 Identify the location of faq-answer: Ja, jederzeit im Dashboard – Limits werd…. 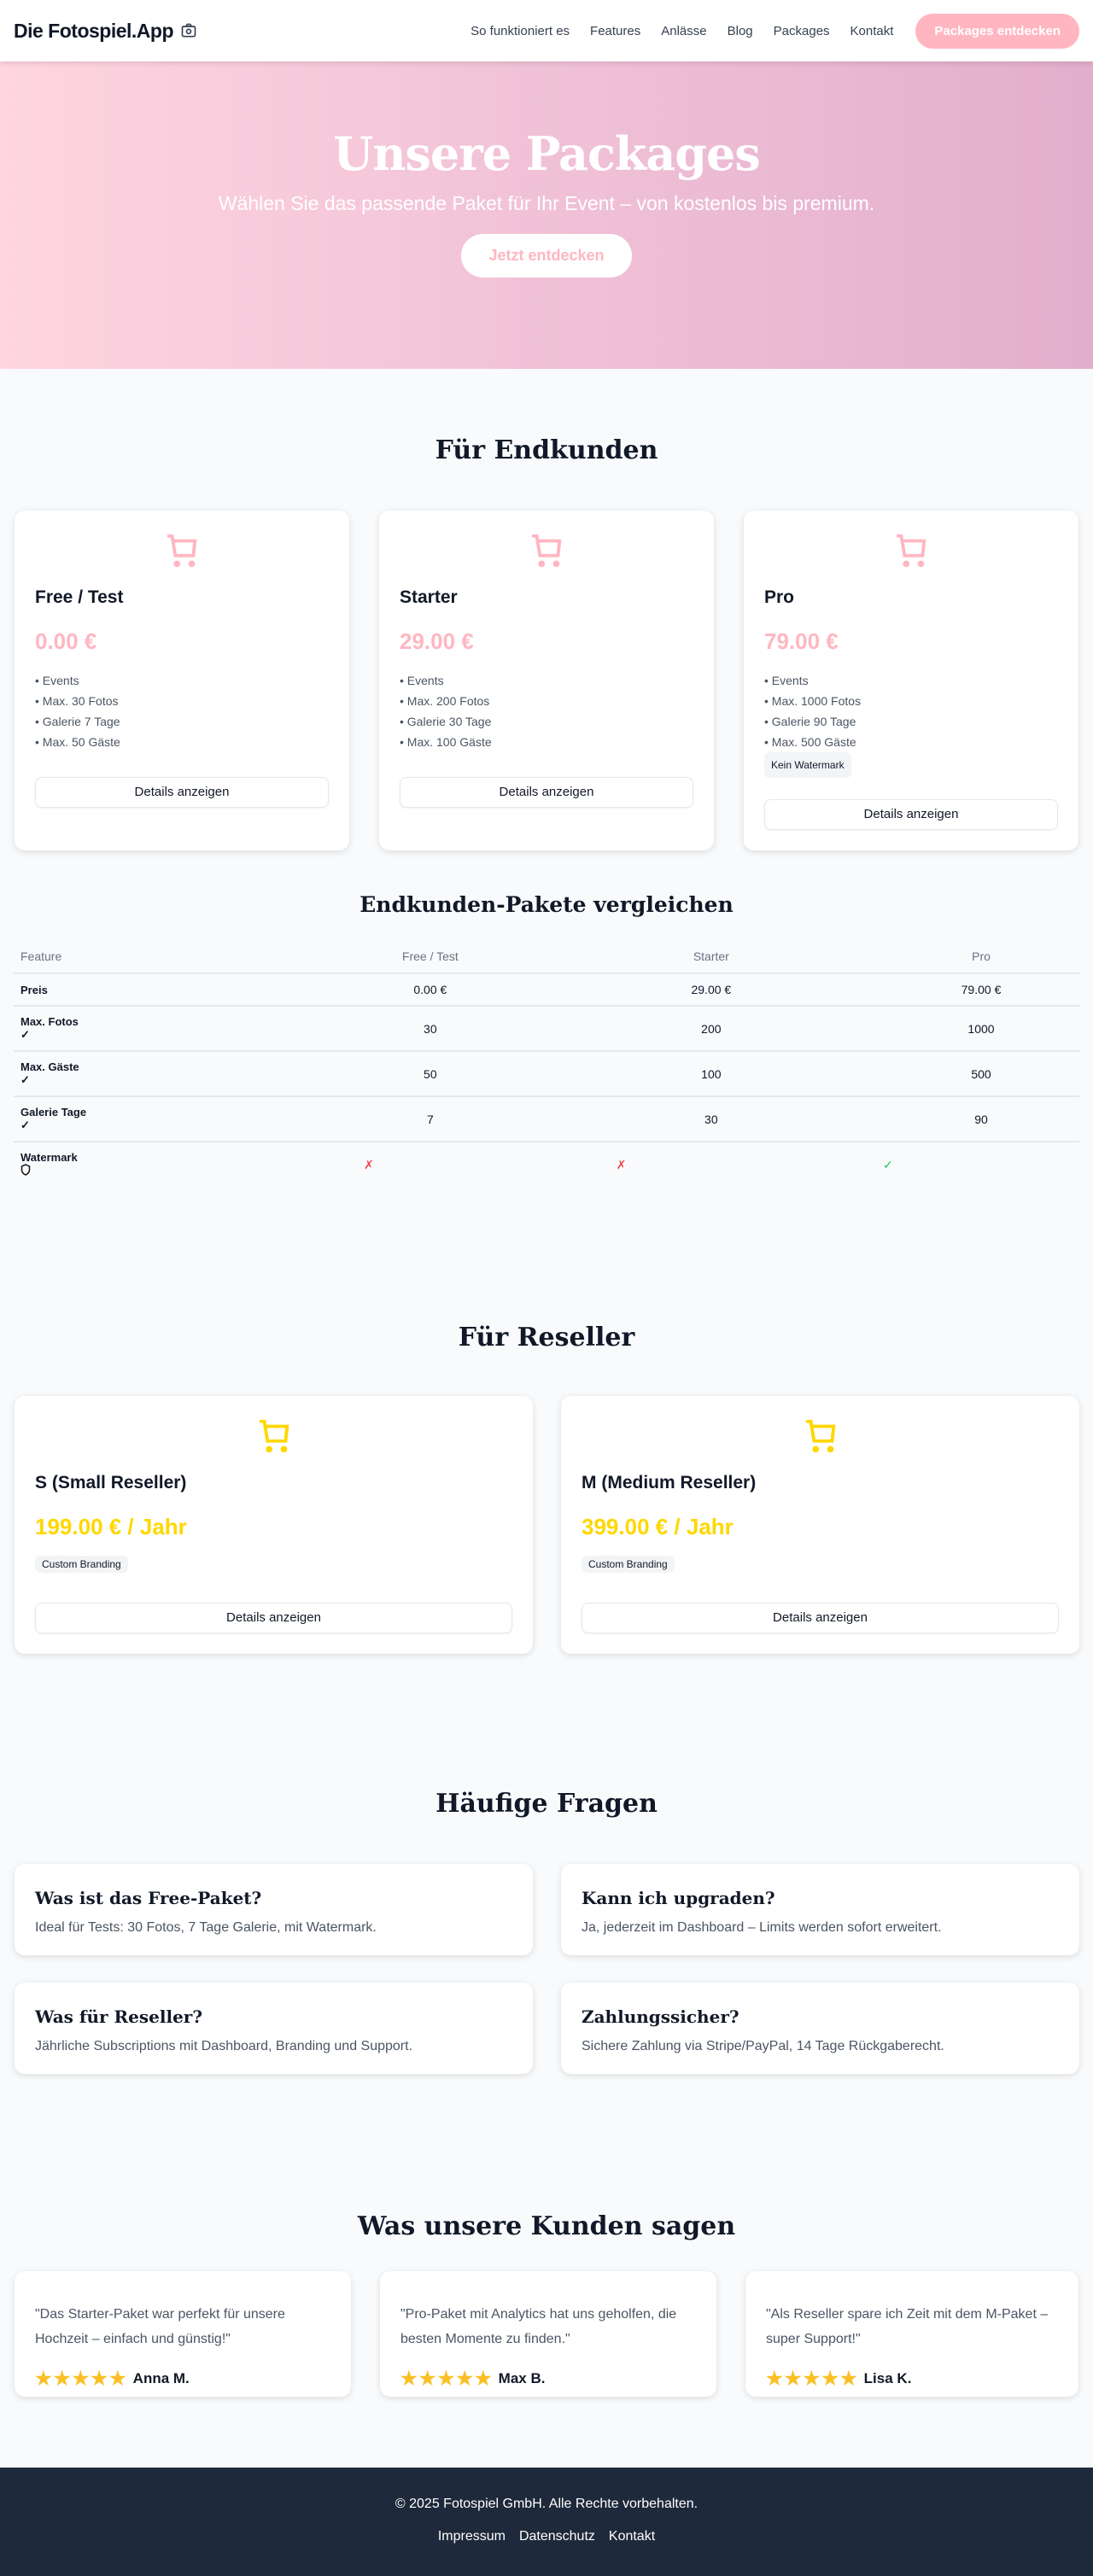
(762, 1927).